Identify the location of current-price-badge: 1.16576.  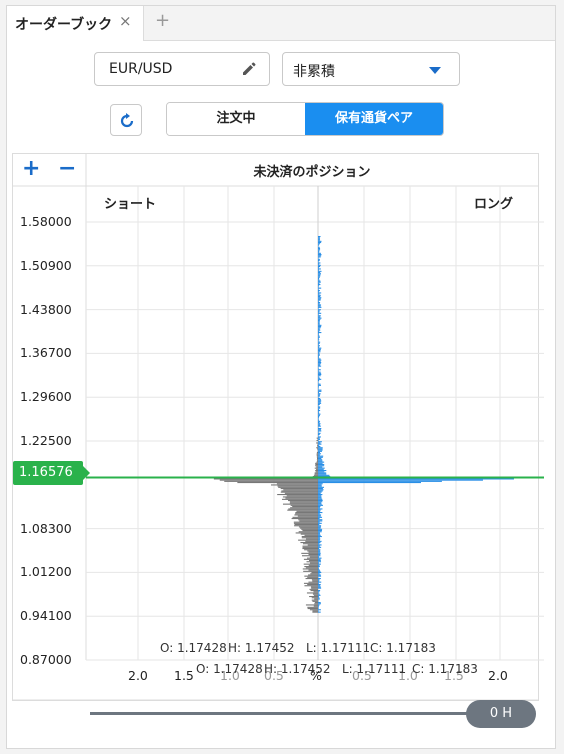
(51, 473).